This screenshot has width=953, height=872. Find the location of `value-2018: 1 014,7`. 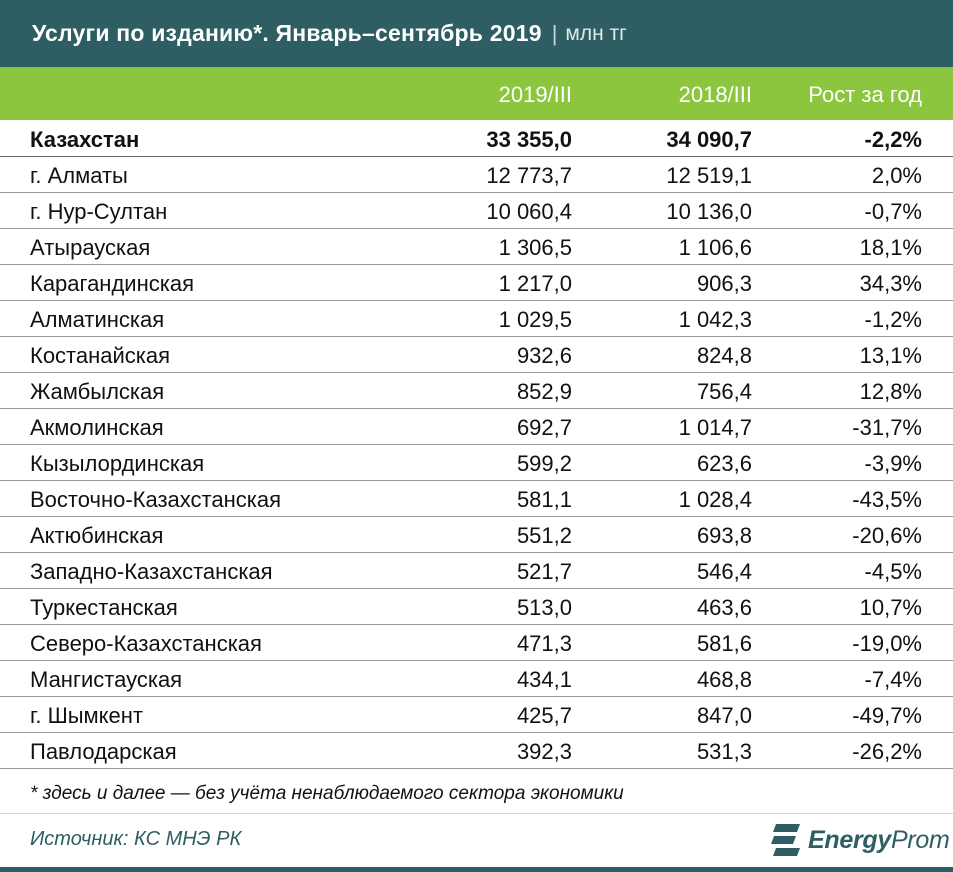

value-2018: 1 014,7 is located at coordinates (715, 427).